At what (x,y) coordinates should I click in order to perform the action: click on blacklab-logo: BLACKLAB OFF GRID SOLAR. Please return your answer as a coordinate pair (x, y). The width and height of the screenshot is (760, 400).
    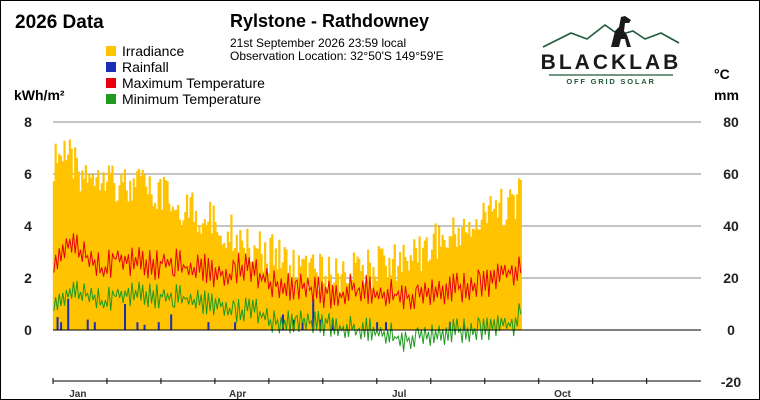
    Looking at the image, I should click on (611, 51).